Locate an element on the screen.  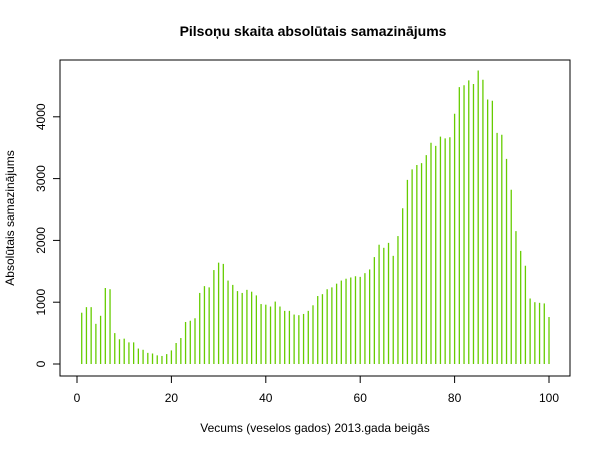
x-axis: 0 20 40 60 80 100 is located at coordinates (316, 390).